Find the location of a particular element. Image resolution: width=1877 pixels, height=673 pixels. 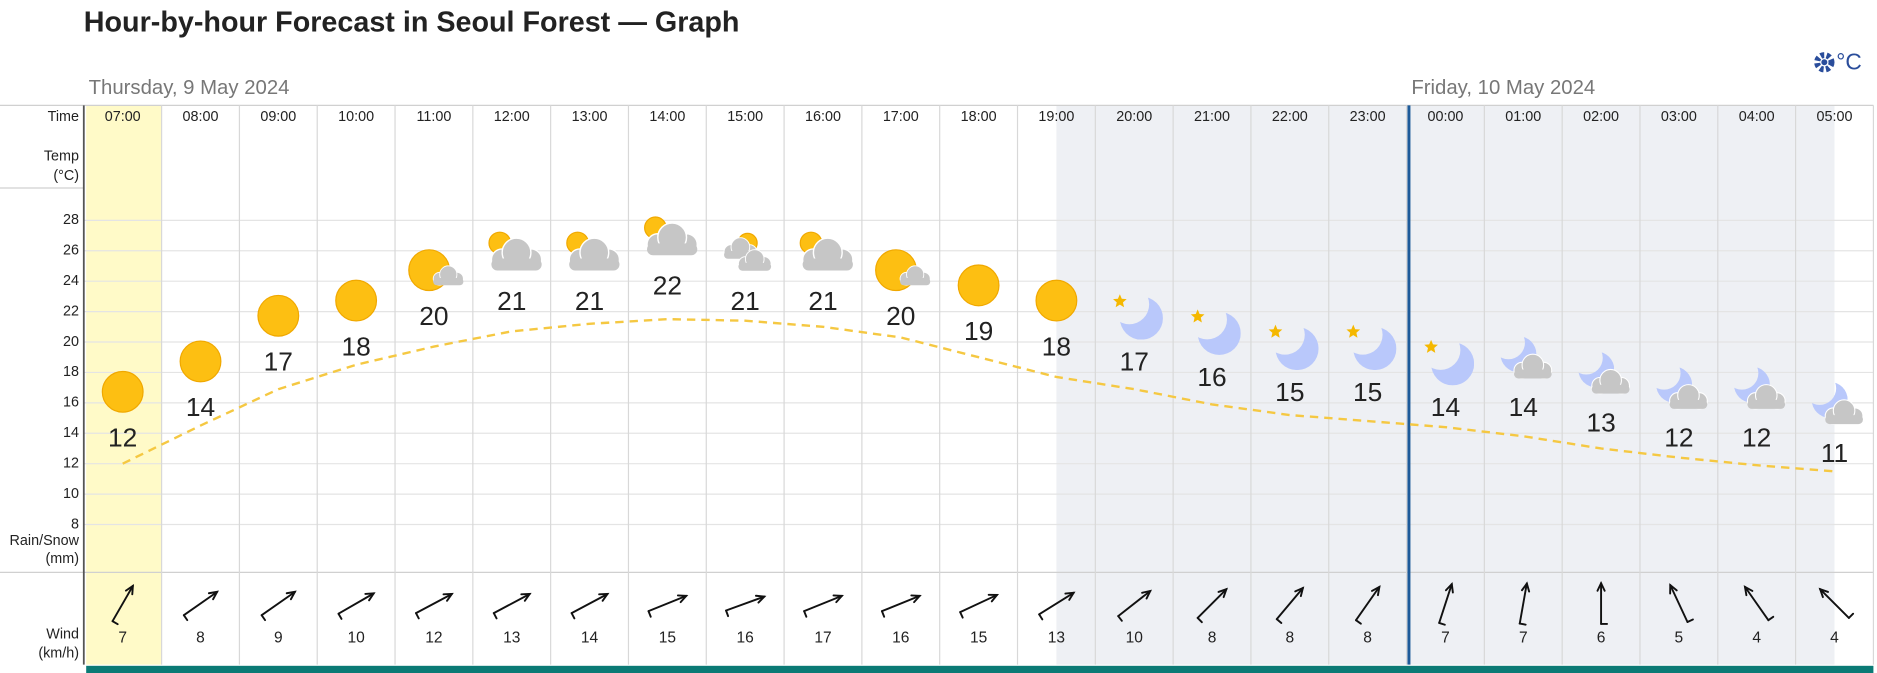

temperature-label: 14 is located at coordinates (200, 407).